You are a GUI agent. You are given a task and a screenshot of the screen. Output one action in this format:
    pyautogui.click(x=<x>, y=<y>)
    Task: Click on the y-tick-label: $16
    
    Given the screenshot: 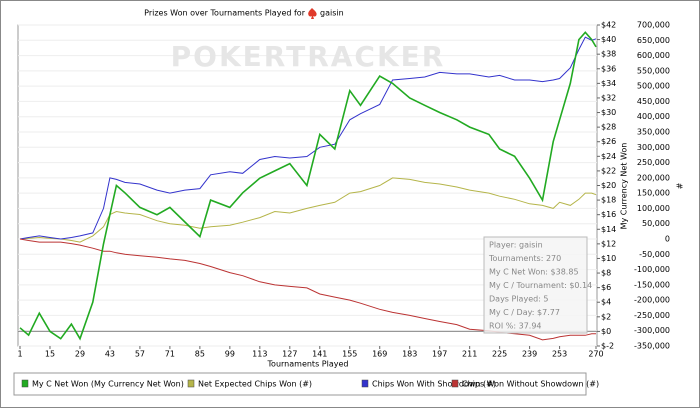 What is the action you would take?
    pyautogui.click(x=608, y=214)
    